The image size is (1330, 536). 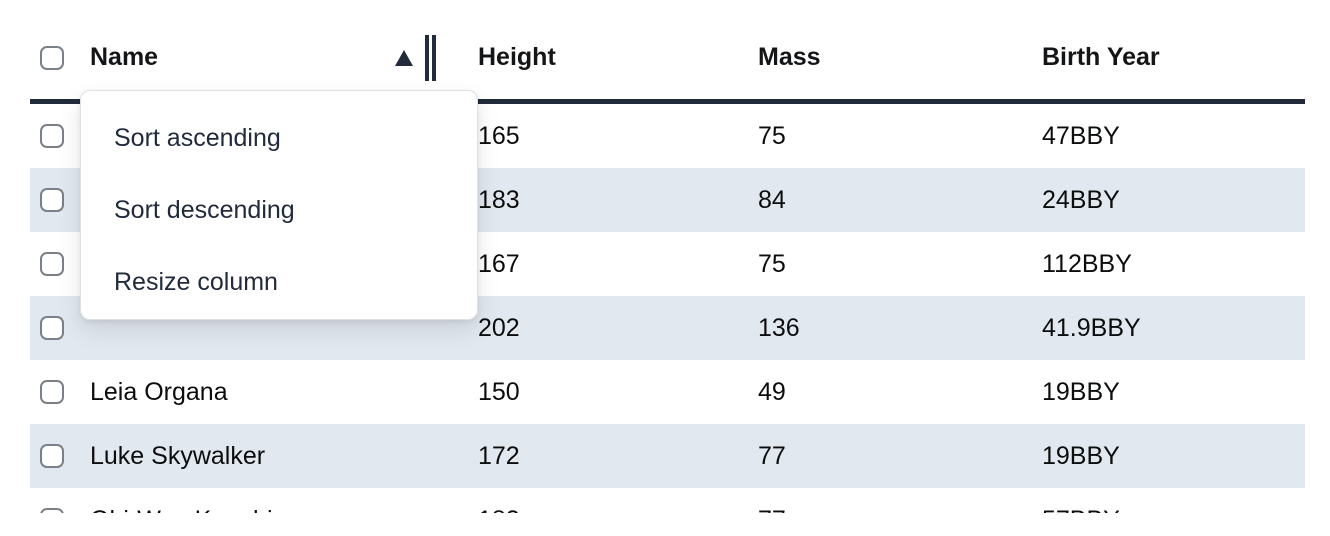 What do you see at coordinates (1101, 57) in the screenshot?
I see `column-header-birth-year: Birth Year` at bounding box center [1101, 57].